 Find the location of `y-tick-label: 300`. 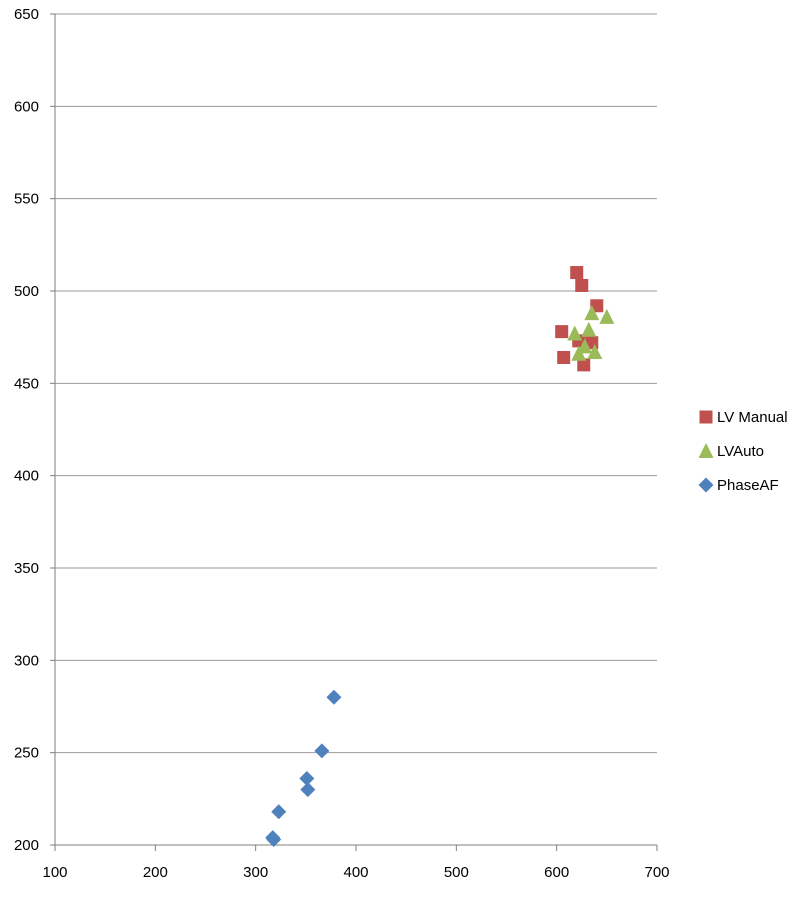

y-tick-label: 300 is located at coordinates (26, 660).